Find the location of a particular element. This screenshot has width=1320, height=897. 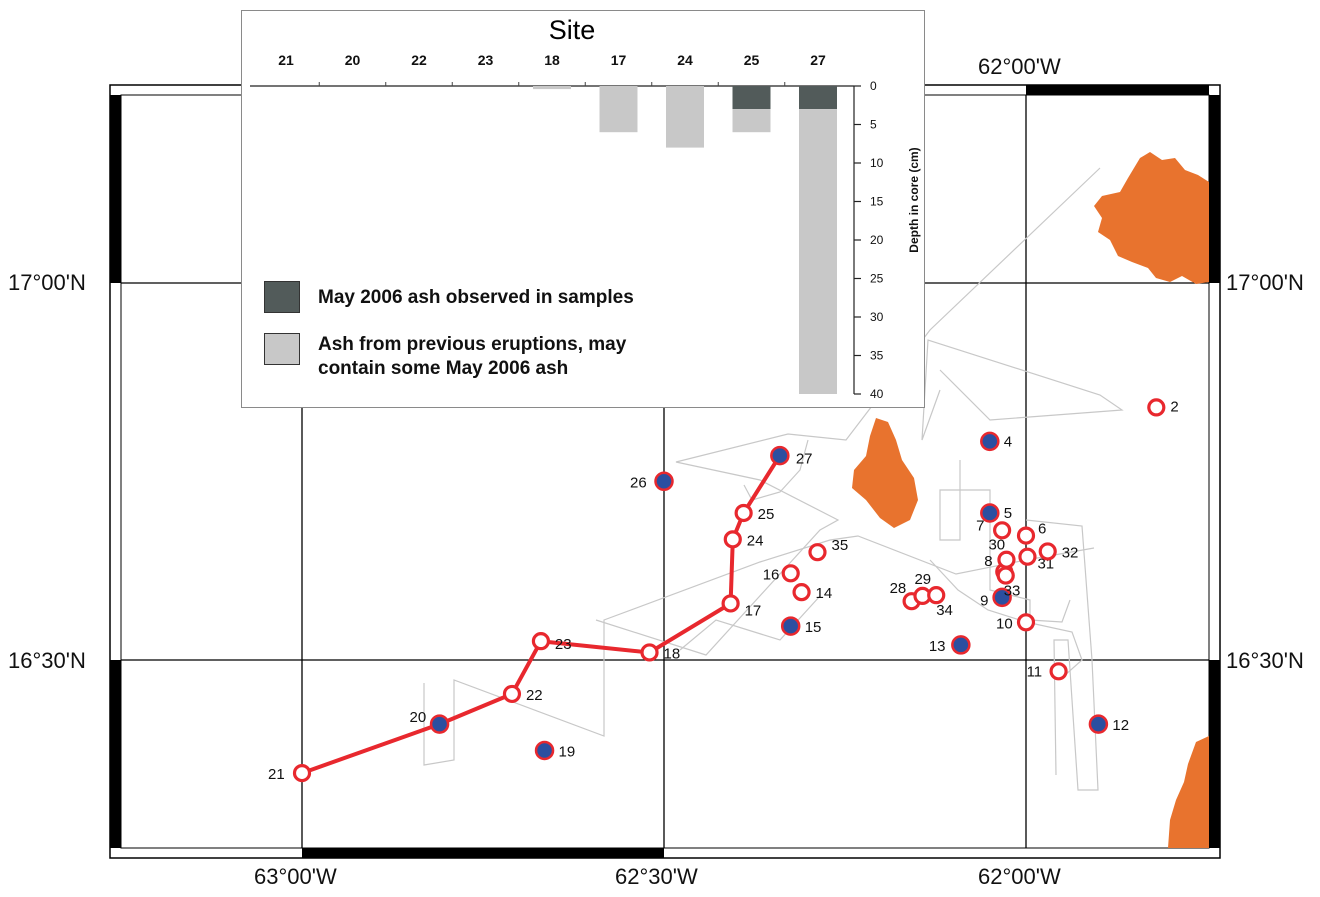

land-antigua is located at coordinates (1151, 218).